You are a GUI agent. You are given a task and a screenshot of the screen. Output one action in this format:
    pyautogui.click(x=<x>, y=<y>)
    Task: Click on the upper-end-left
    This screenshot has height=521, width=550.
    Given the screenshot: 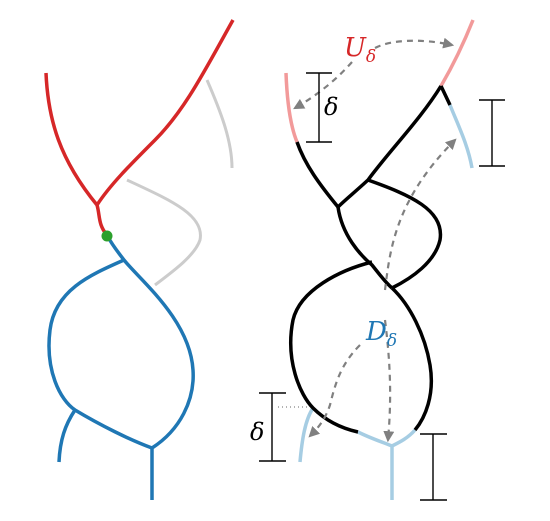 What is the action you would take?
    pyautogui.click(x=291, y=107)
    